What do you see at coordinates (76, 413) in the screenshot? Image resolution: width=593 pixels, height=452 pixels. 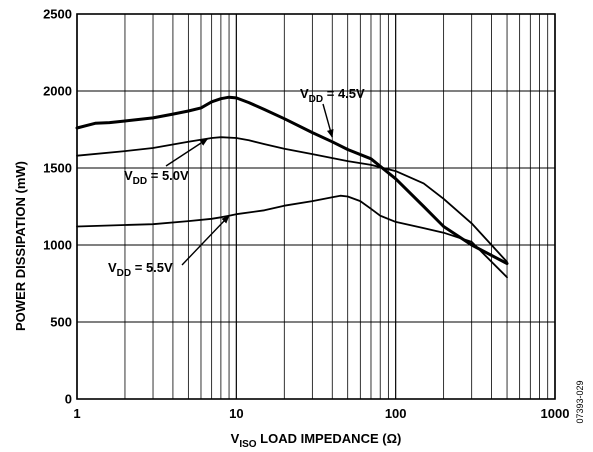 I see `x-tick-label: 1` at bounding box center [76, 413].